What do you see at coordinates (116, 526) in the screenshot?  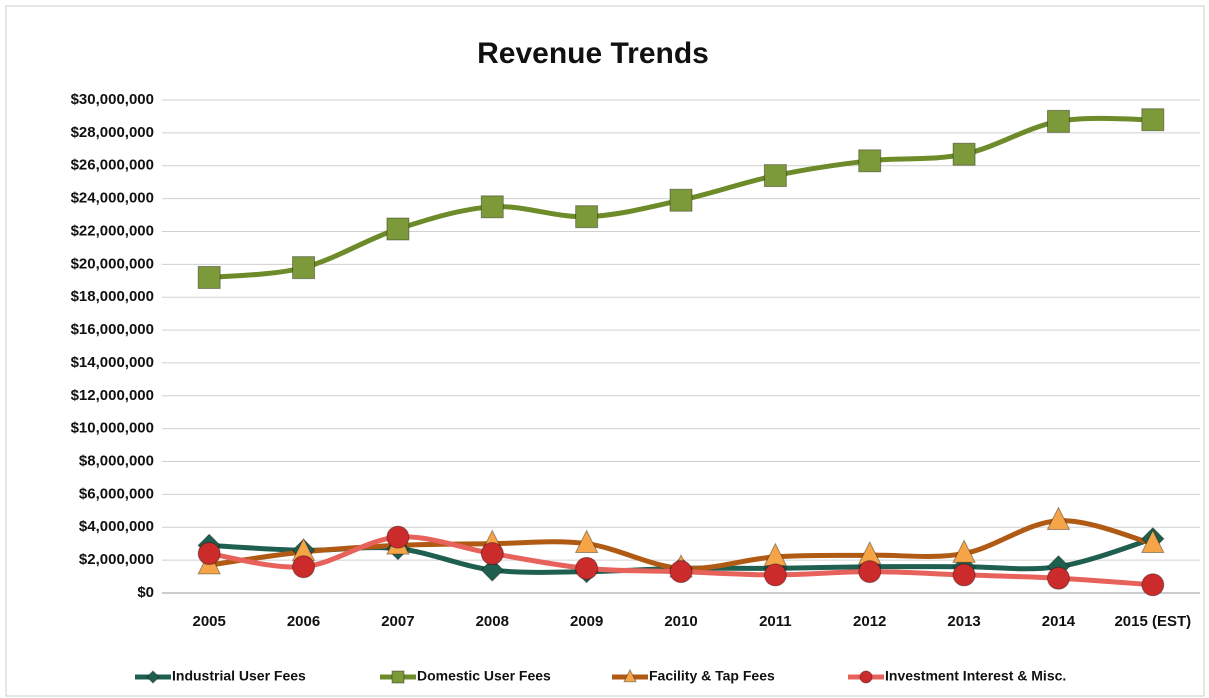 I see `y-tick-label: $4,000,000` at bounding box center [116, 526].